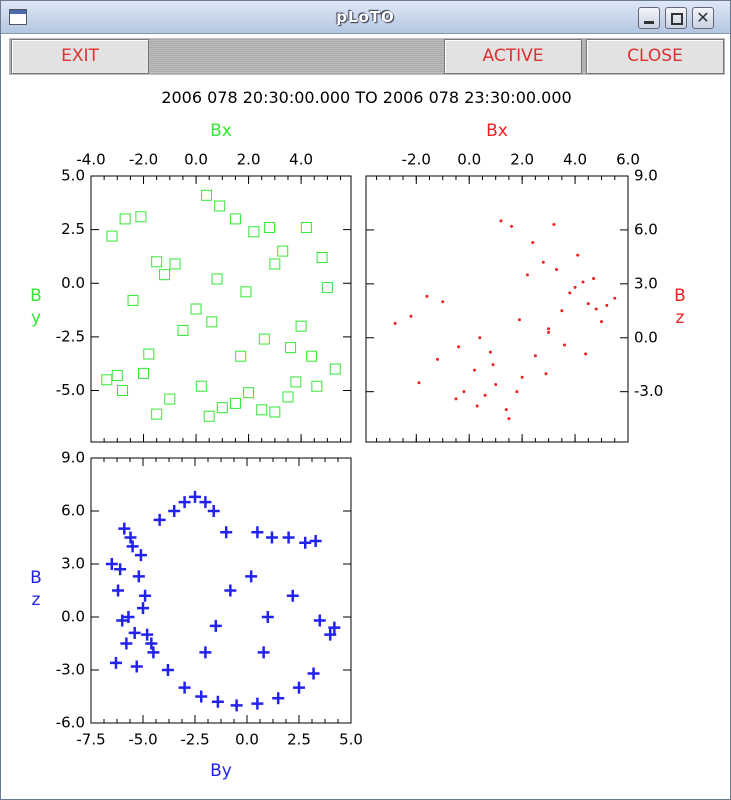  What do you see at coordinates (90, 160) in the screenshot?
I see `x-tick-label: -4.0` at bounding box center [90, 160].